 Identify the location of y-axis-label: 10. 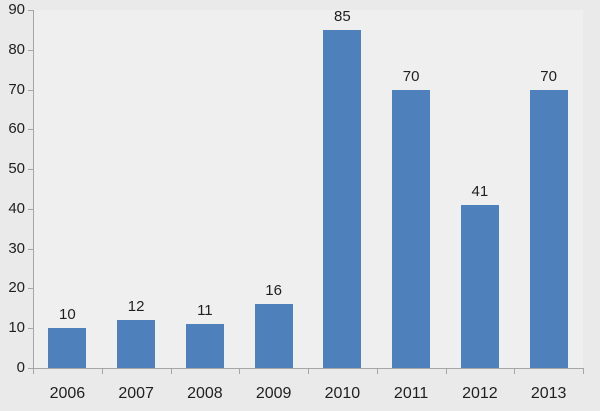
(16, 328).